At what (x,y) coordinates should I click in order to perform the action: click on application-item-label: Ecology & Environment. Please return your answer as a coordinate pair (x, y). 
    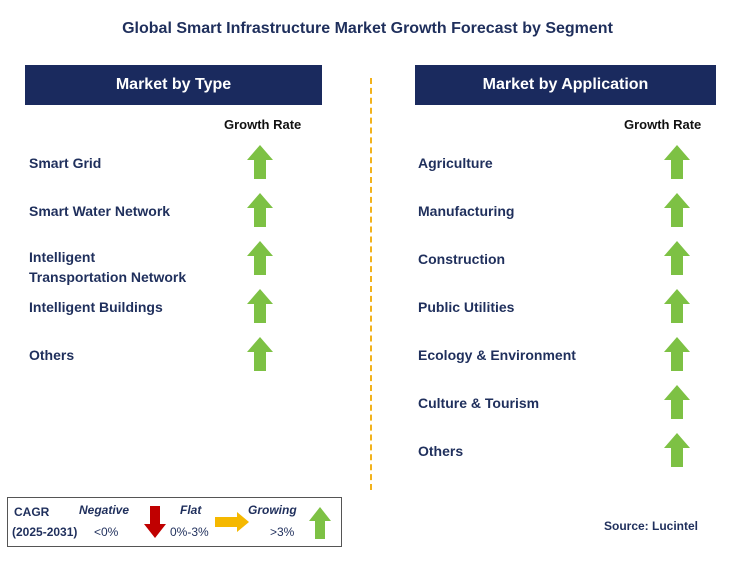
    Looking at the image, I should click on (497, 355).